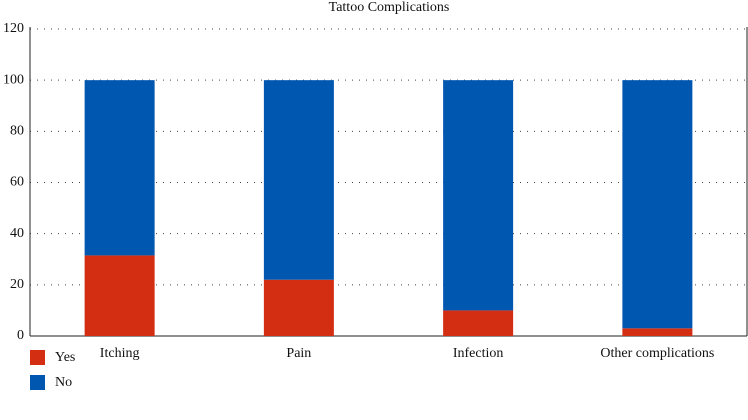 This screenshot has width=748, height=420. What do you see at coordinates (389, 7) in the screenshot?
I see `chart-title: Tattoo Complications` at bounding box center [389, 7].